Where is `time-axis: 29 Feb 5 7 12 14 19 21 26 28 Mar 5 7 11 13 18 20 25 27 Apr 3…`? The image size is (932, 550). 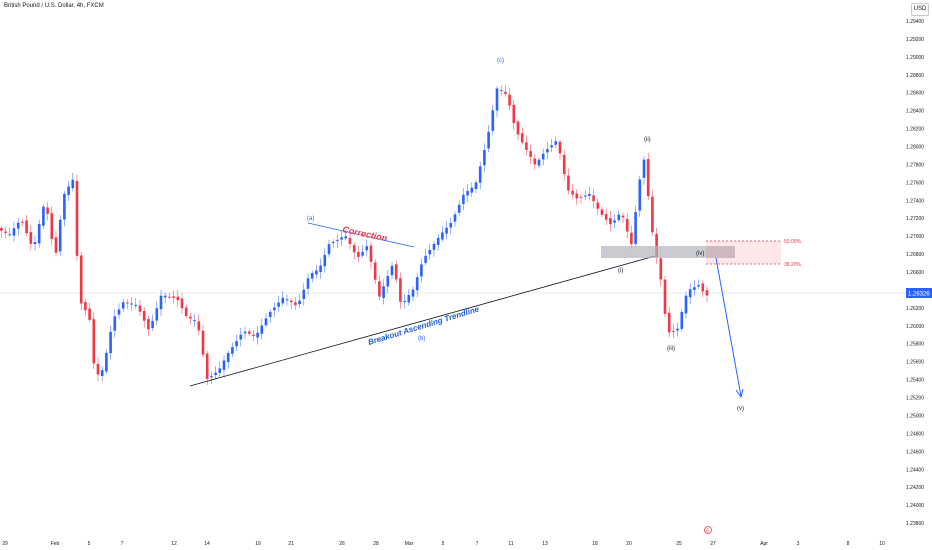
time-axis: 29 Feb 5 7 12 14 19 21 26 28 Mar 5 7 11 13 18 20 25 27 Apr 3… is located at coordinates (443, 544).